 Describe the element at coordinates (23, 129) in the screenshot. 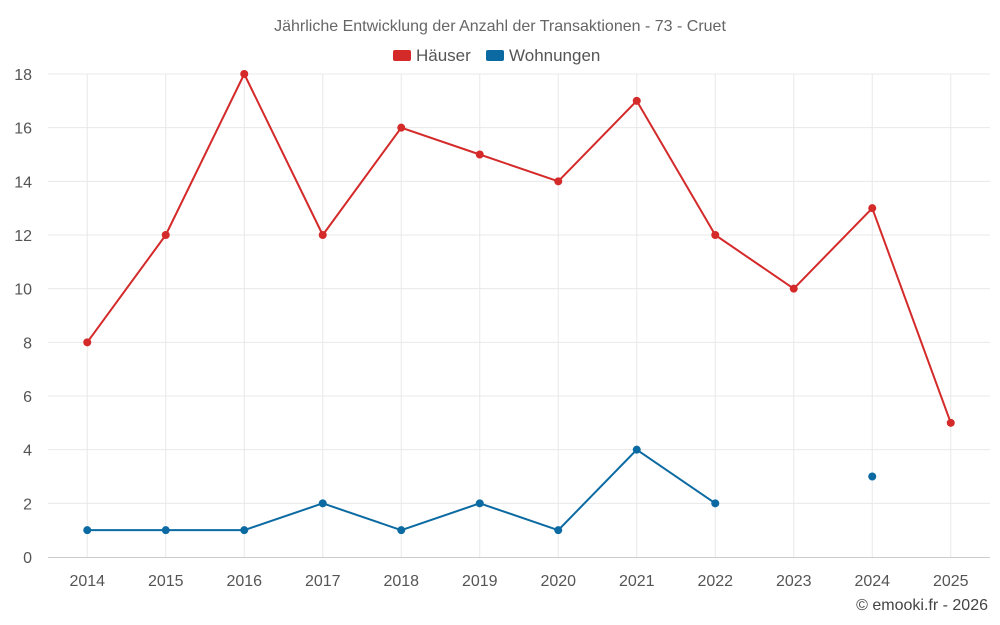

I see `y-tick-label: 16` at that location.